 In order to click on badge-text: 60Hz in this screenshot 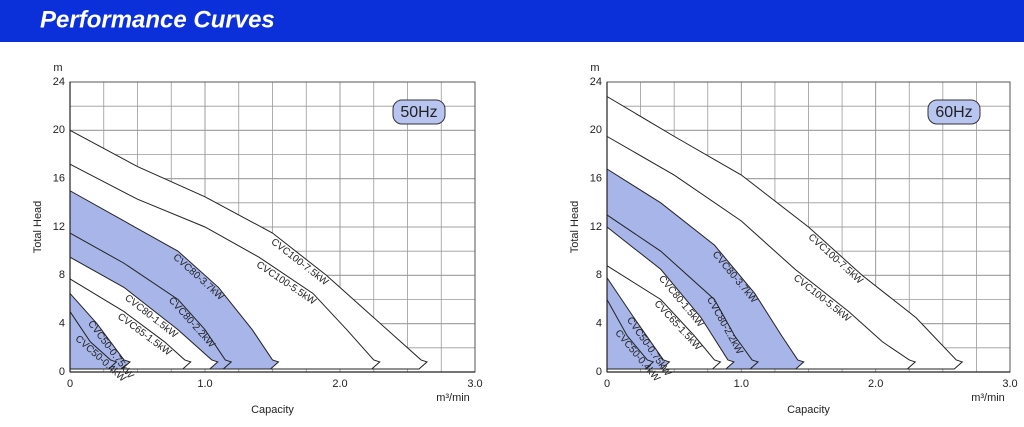, I will do `click(953, 112)`.